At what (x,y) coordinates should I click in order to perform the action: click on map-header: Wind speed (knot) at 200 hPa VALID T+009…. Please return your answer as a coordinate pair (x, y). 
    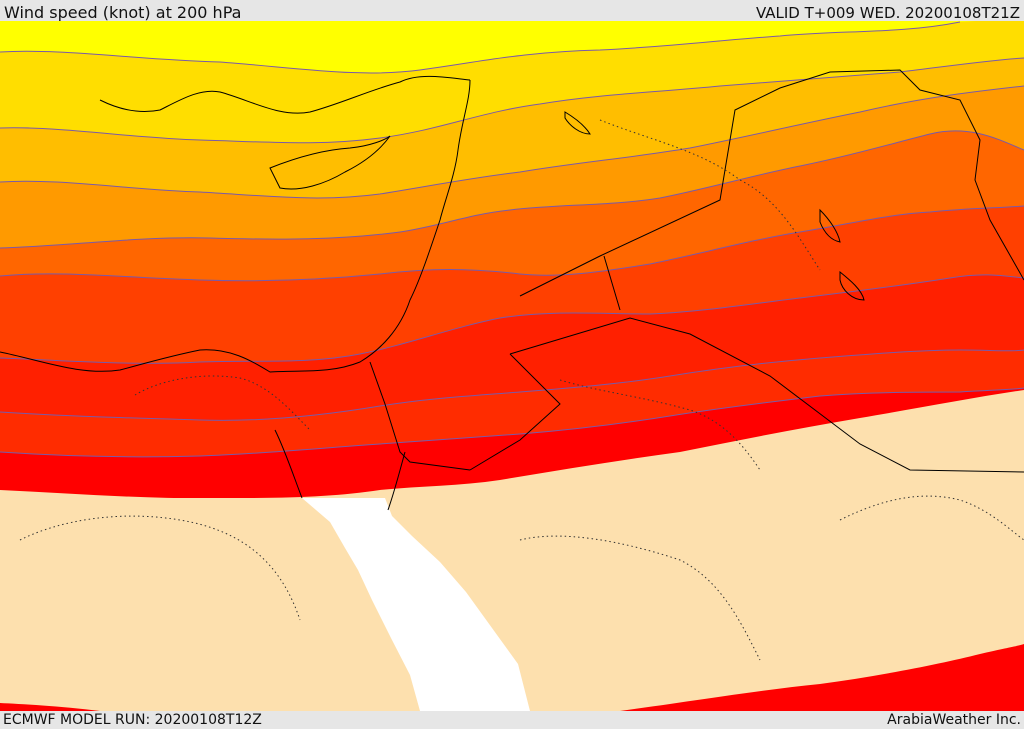
    Looking at the image, I should click on (512, 11).